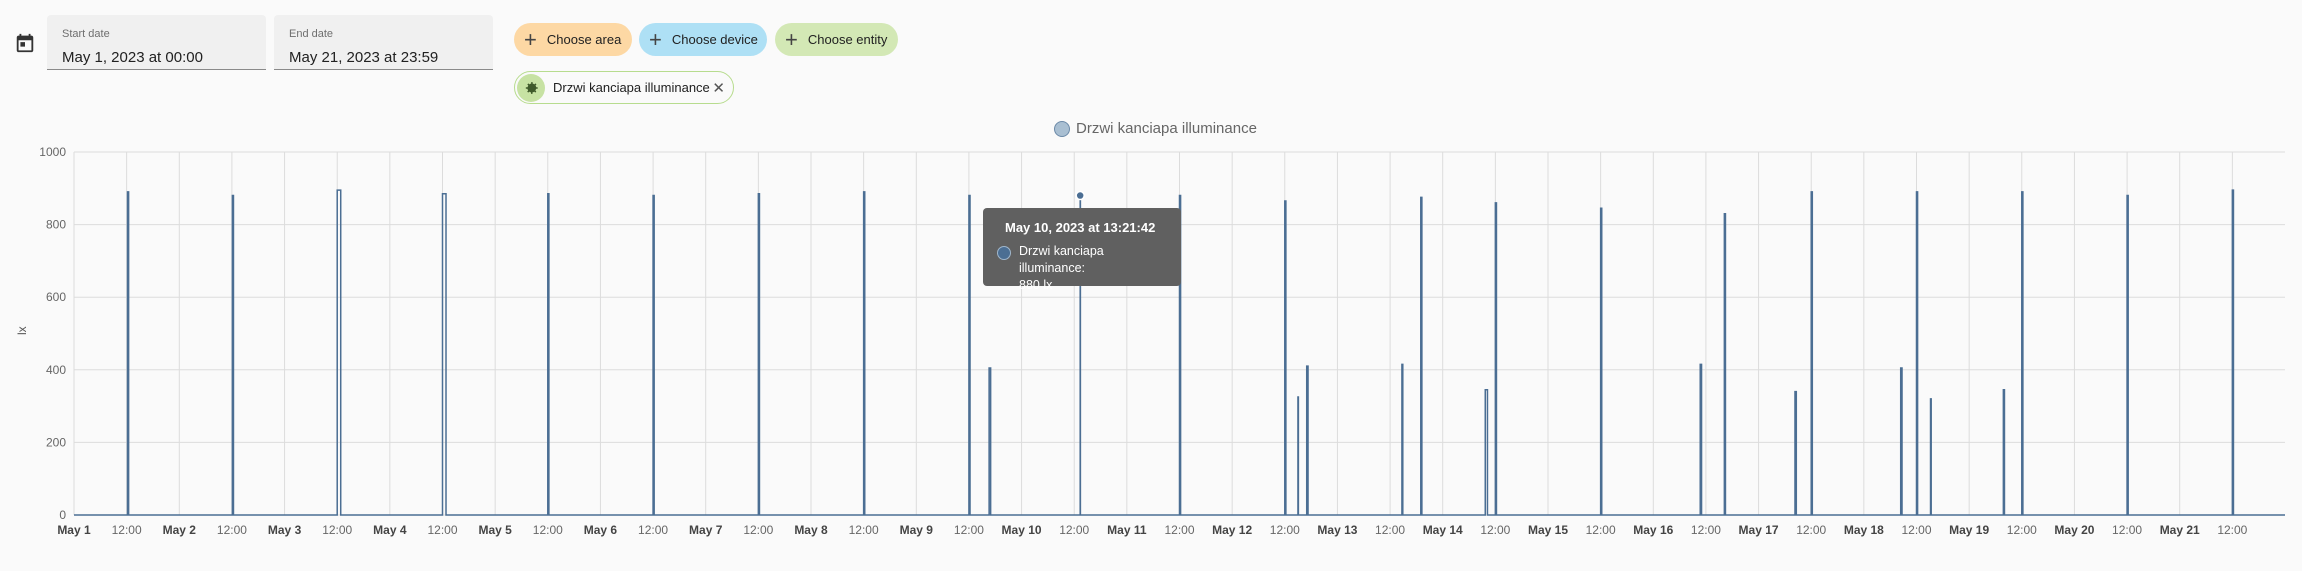  Describe the element at coordinates (1080, 195) in the screenshot. I see `highlighted-point` at that location.